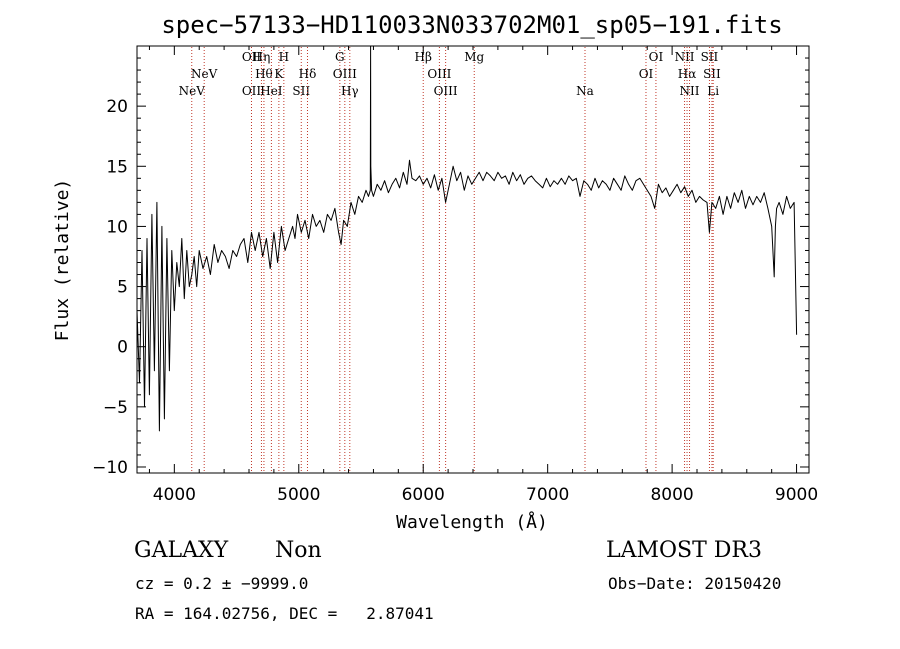 This screenshot has height=649, width=900. Describe the element at coordinates (181, 550) in the screenshot. I see `object-class: GALAXY` at that location.